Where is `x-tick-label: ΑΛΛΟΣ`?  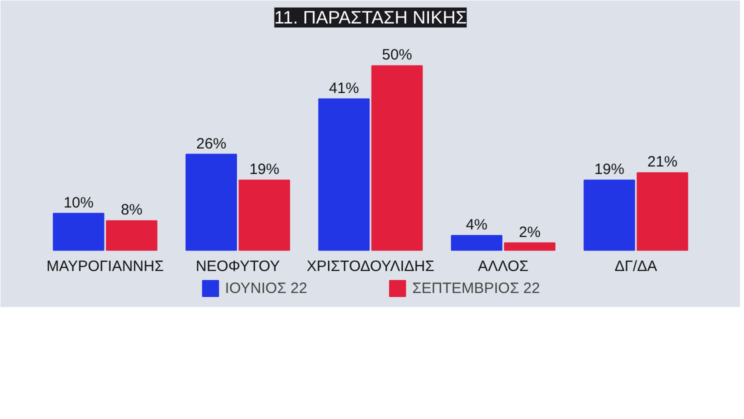 x-tick-label: ΑΛΛΟΣ is located at coordinates (503, 267).